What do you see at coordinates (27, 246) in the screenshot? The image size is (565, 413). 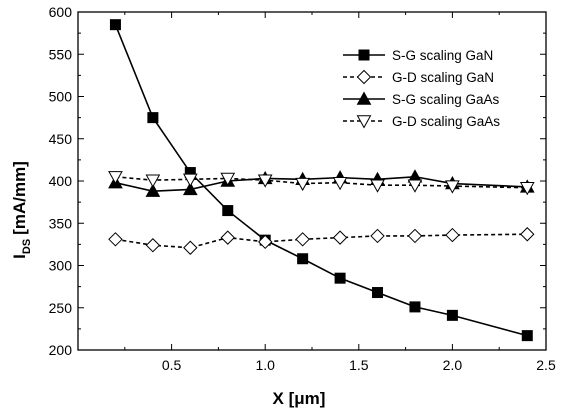 I see `y-axis-label-sub: DS` at bounding box center [27, 246].